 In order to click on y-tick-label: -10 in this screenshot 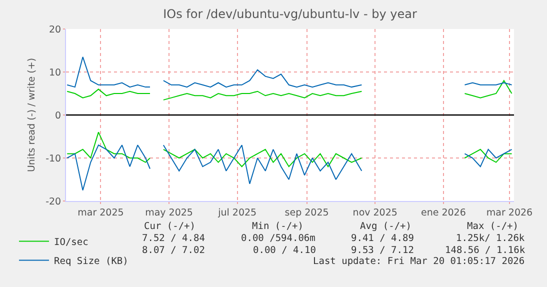, I will do `click(54, 158)`.